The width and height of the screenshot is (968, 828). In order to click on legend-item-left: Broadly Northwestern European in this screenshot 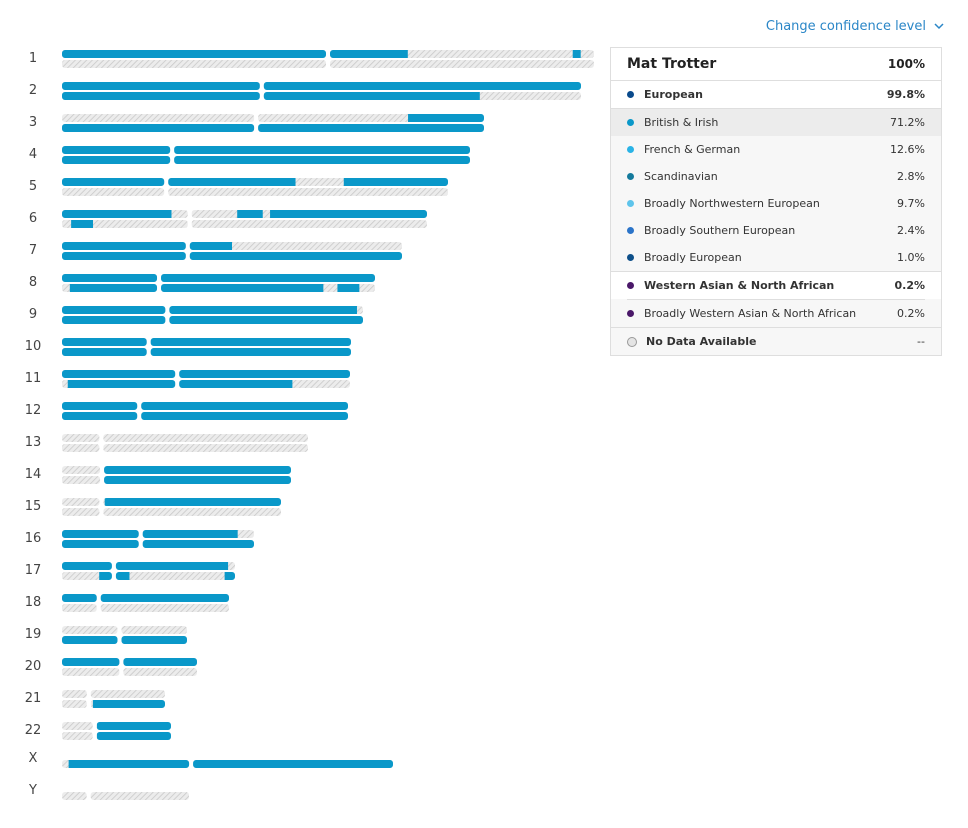, I will do `click(723, 203)`.